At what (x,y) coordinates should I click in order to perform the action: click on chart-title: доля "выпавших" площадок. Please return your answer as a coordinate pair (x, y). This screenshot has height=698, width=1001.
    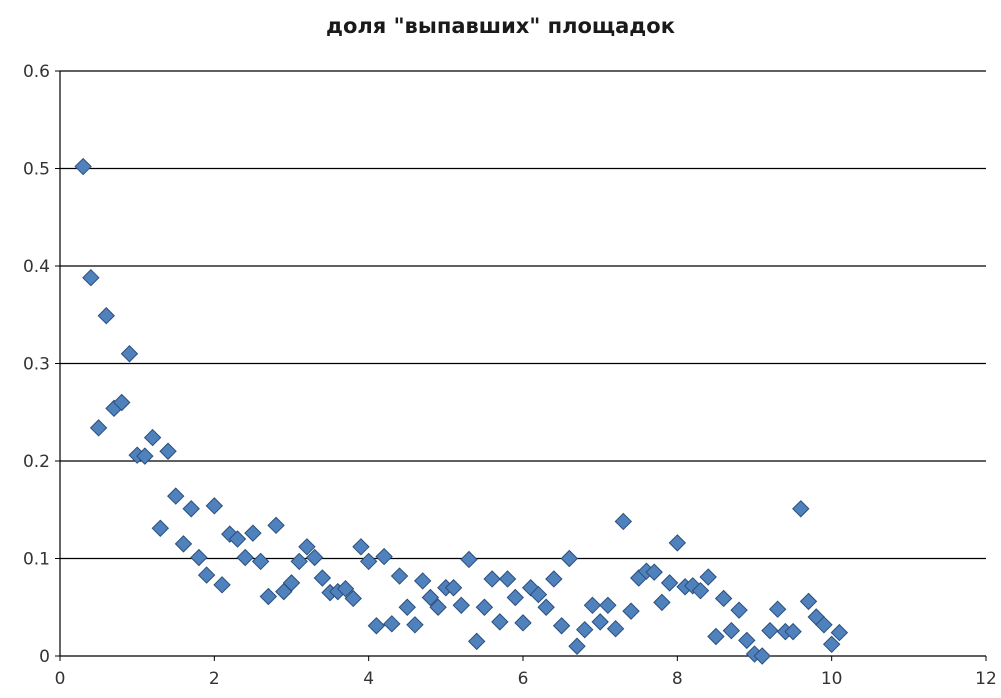
    Looking at the image, I should click on (500, 26).